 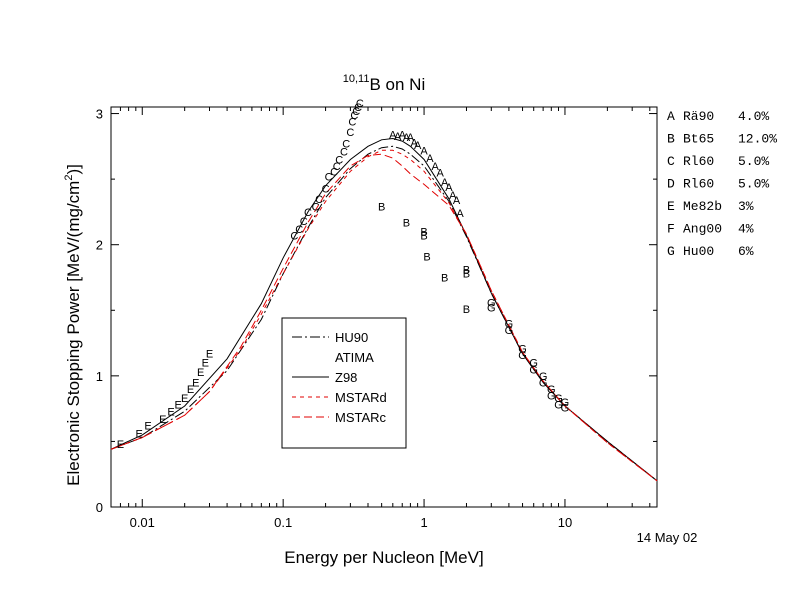 I want to click on reference-code: F, so click(x=671, y=229).